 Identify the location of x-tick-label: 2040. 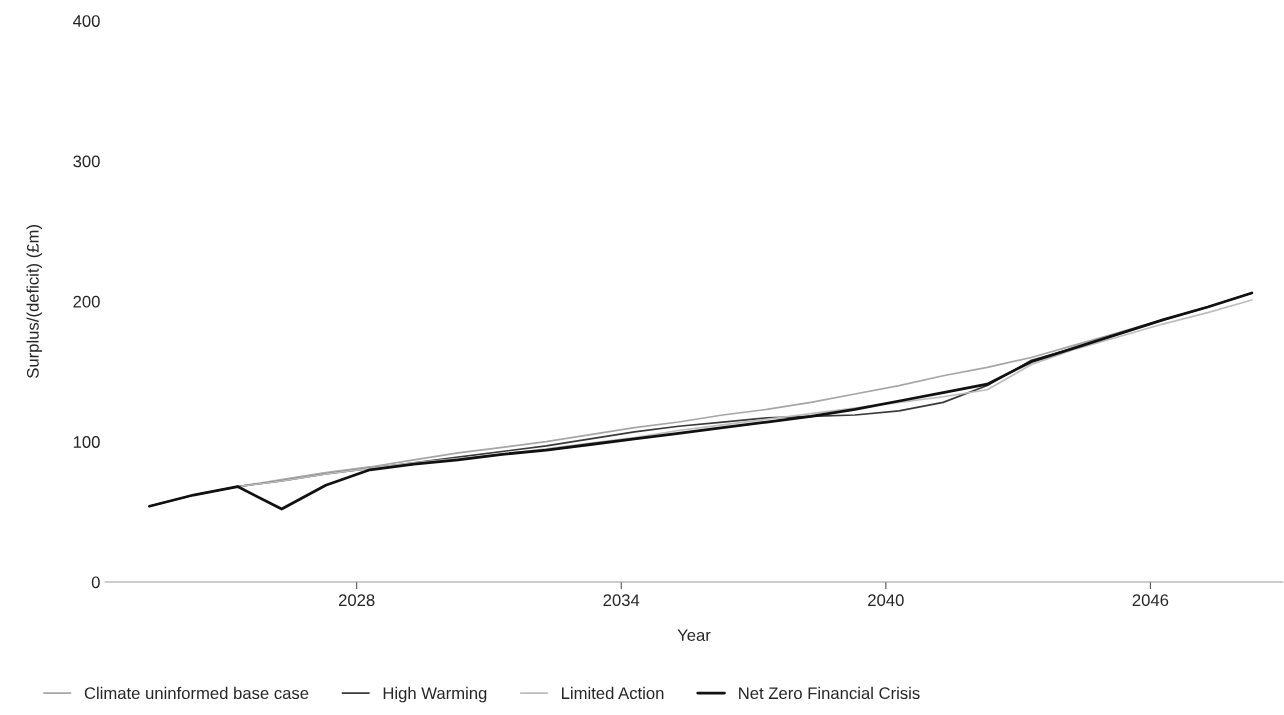
(886, 600).